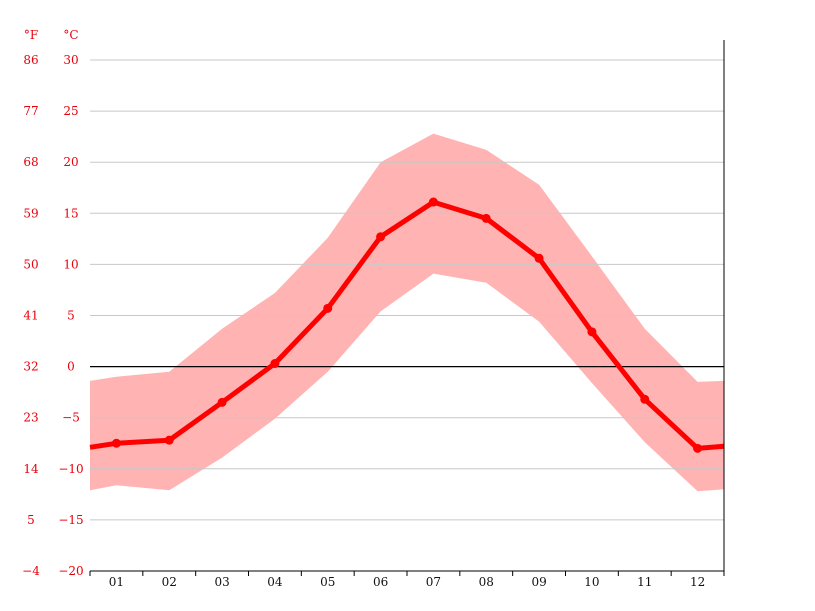 The height and width of the screenshot is (611, 815). What do you see at coordinates (30, 264) in the screenshot?
I see `y-tick-label-fahrenheit: 50` at bounding box center [30, 264].